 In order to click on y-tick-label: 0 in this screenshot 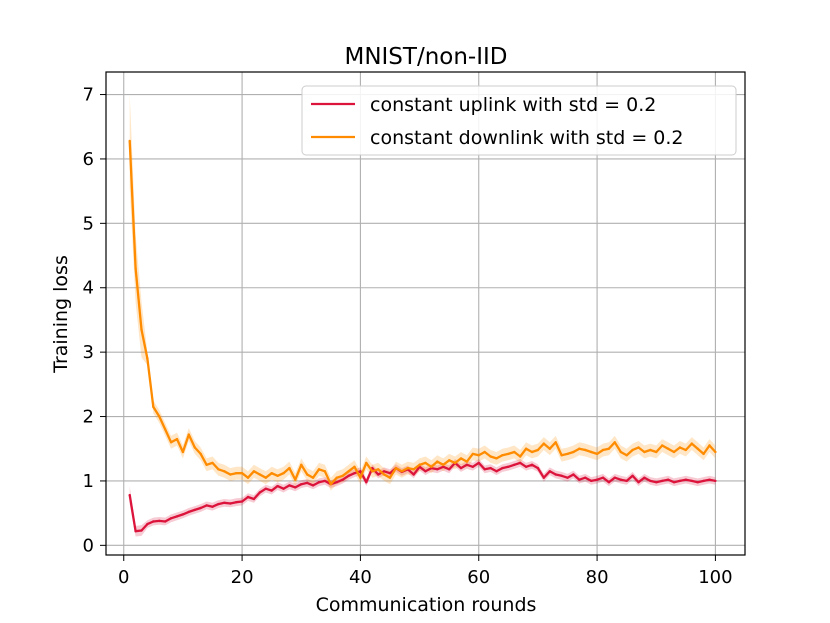, I will do `click(88, 545)`.